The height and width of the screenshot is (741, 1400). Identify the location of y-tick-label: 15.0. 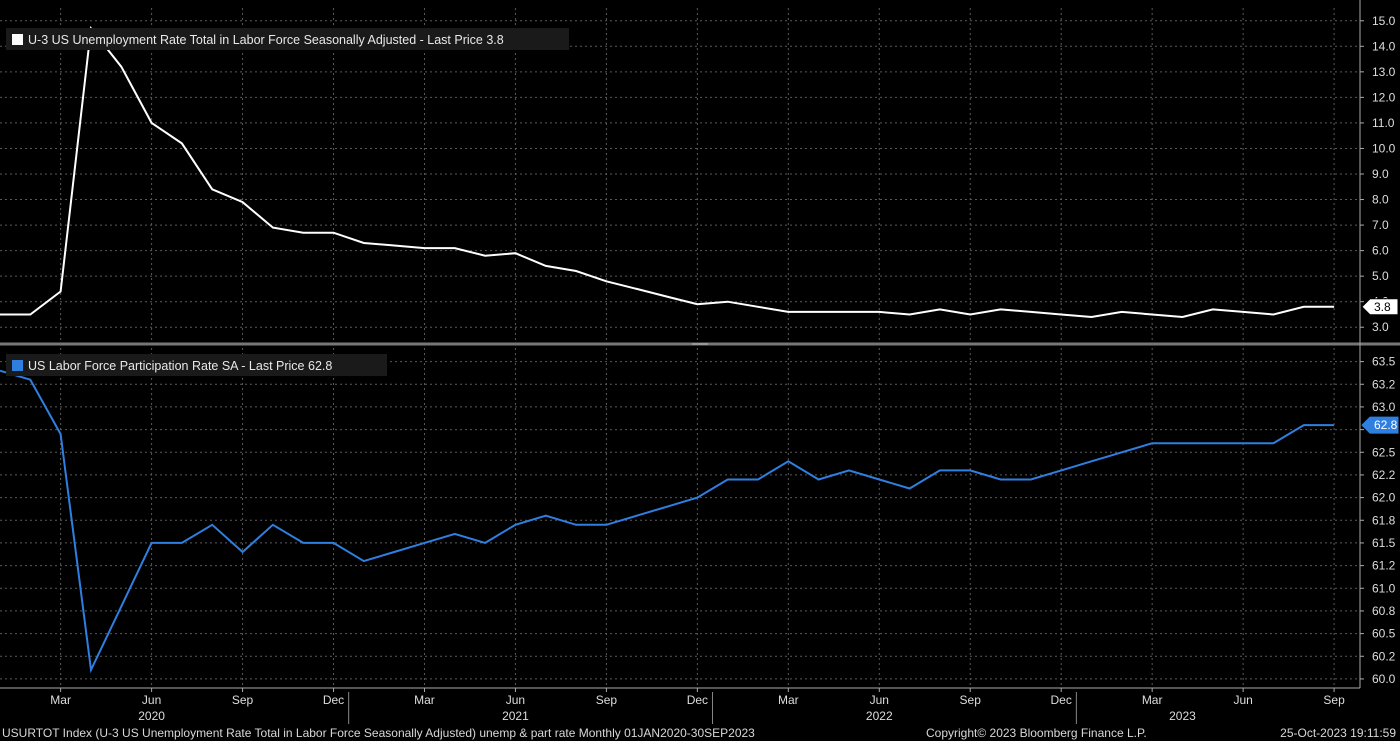
(1384, 21).